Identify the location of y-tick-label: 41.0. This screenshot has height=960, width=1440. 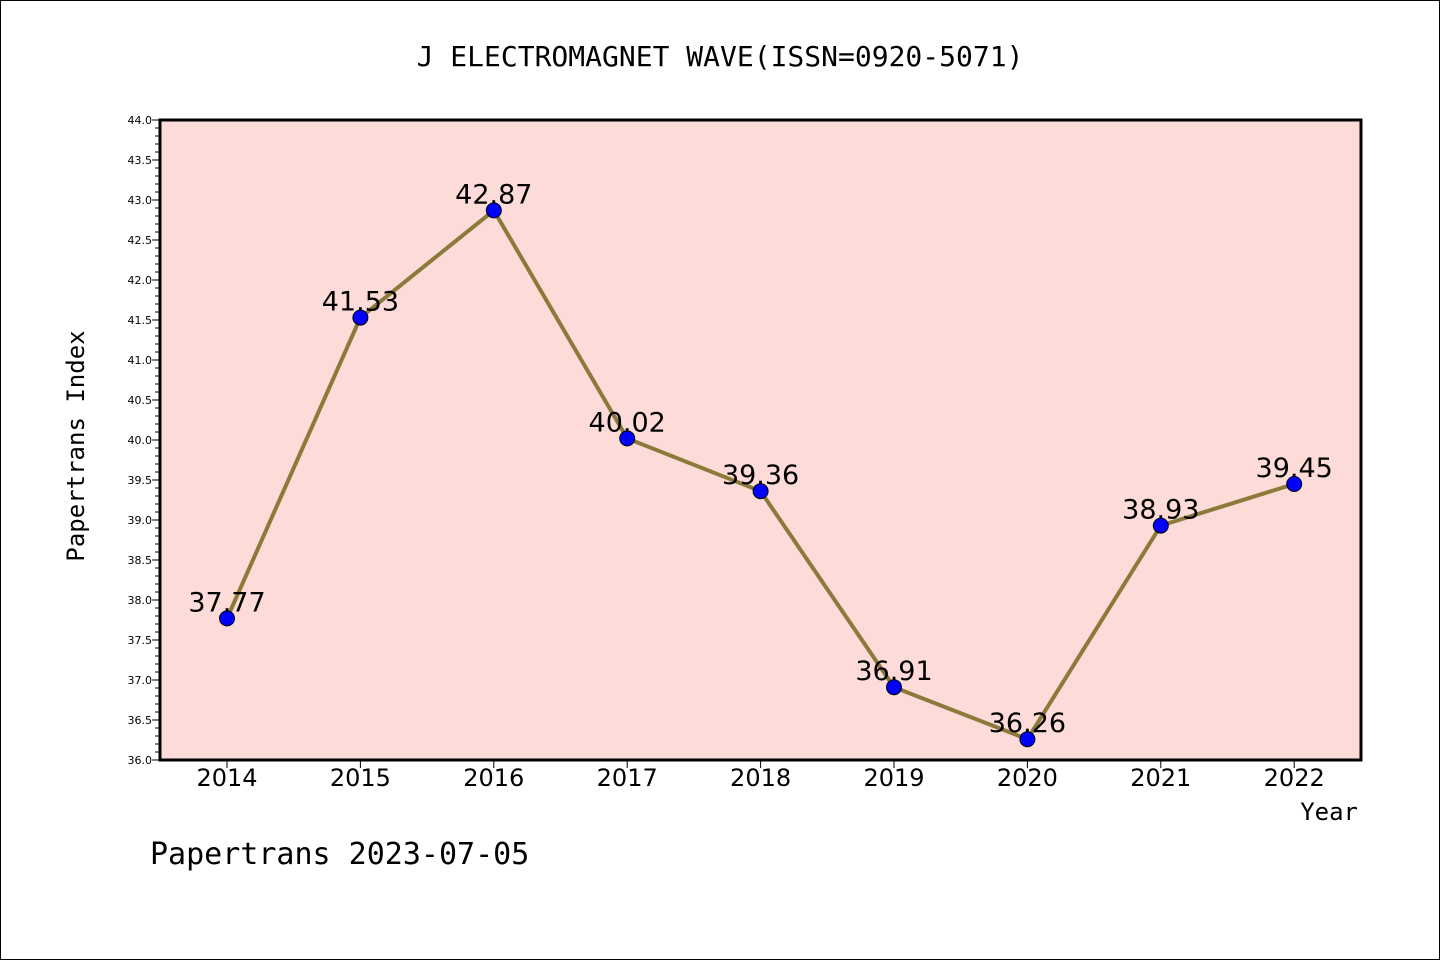
(140, 360).